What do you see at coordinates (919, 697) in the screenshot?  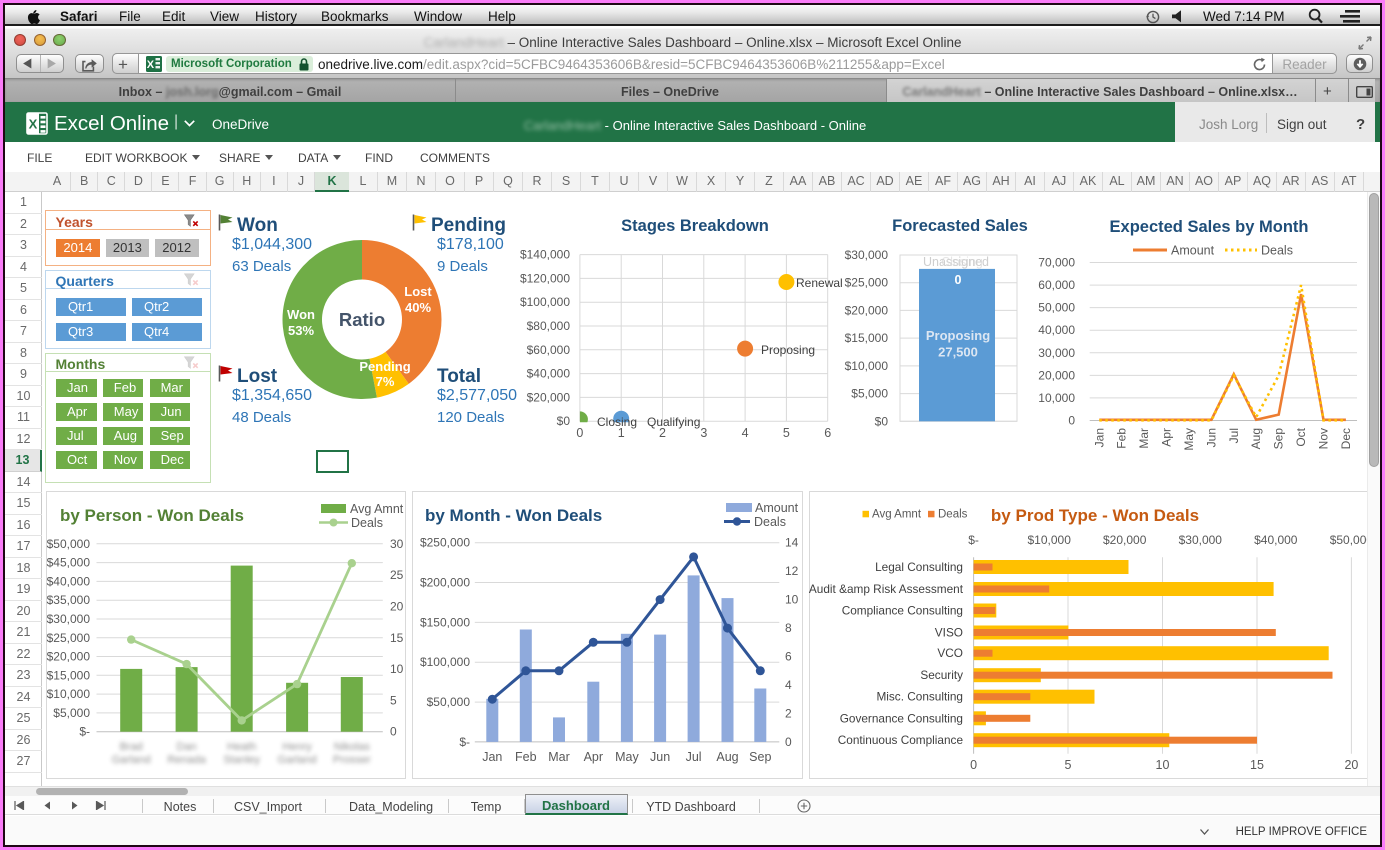 I see `svg-text: Misc. Consulting` at bounding box center [919, 697].